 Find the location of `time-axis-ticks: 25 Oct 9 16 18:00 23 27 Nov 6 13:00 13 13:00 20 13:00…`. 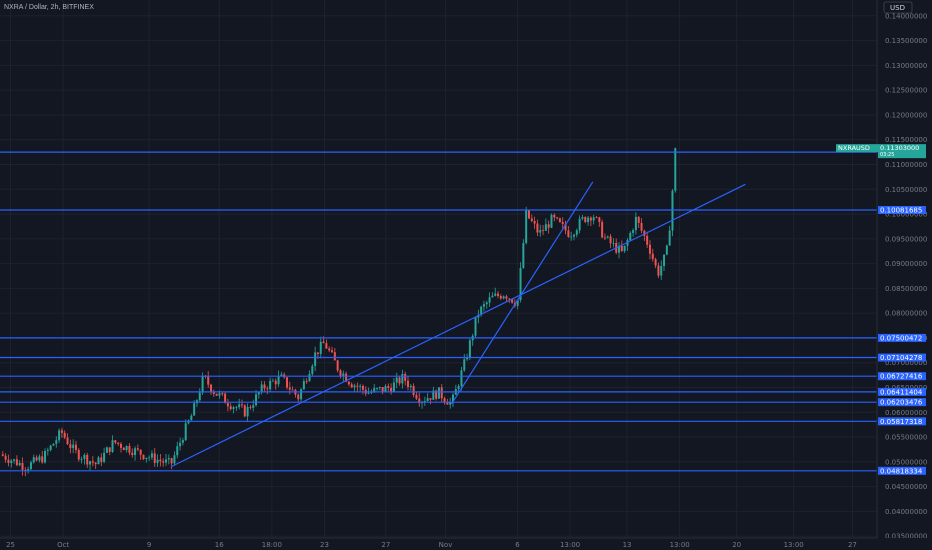

time-axis-ticks: 25 Oct 9 16 18:00 23 27 Nov 6 13:00 13 13:00 20 13:00… is located at coordinates (431, 545).